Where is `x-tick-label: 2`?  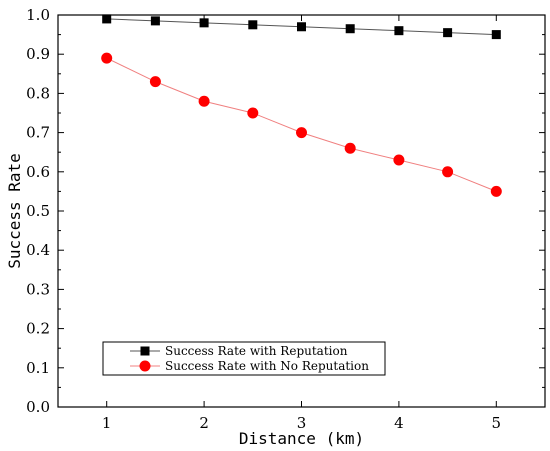
x-tick-label: 2 is located at coordinates (204, 423).